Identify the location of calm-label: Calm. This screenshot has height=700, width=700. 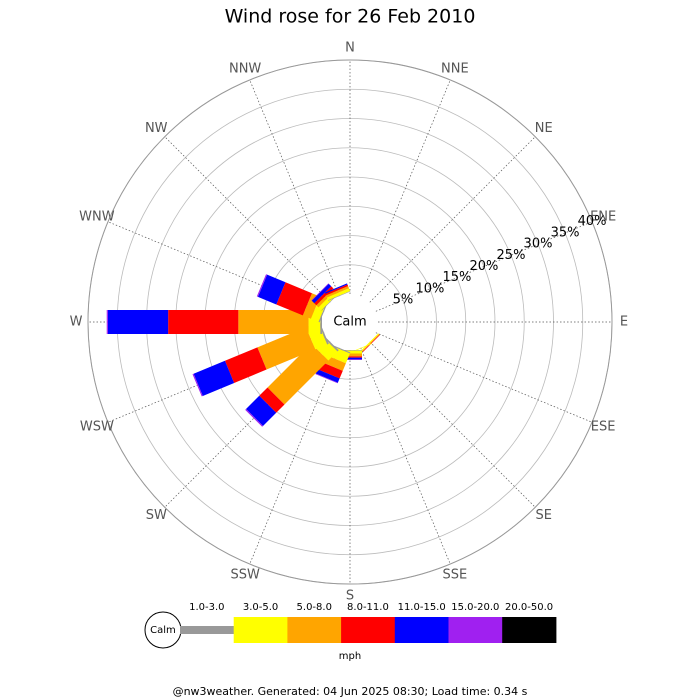
(349, 322).